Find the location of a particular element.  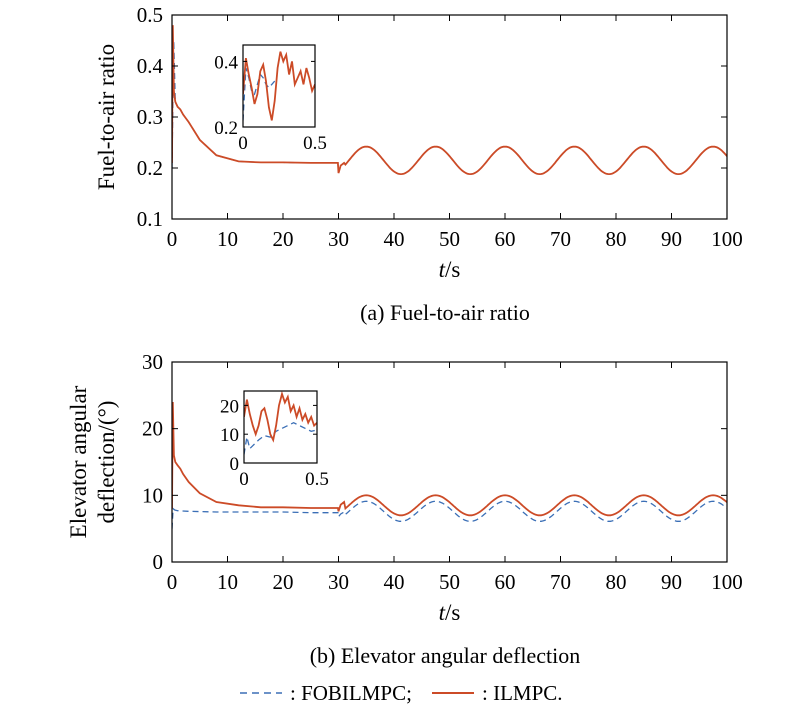

y-tick-label: 0.1 is located at coordinates (150, 219).